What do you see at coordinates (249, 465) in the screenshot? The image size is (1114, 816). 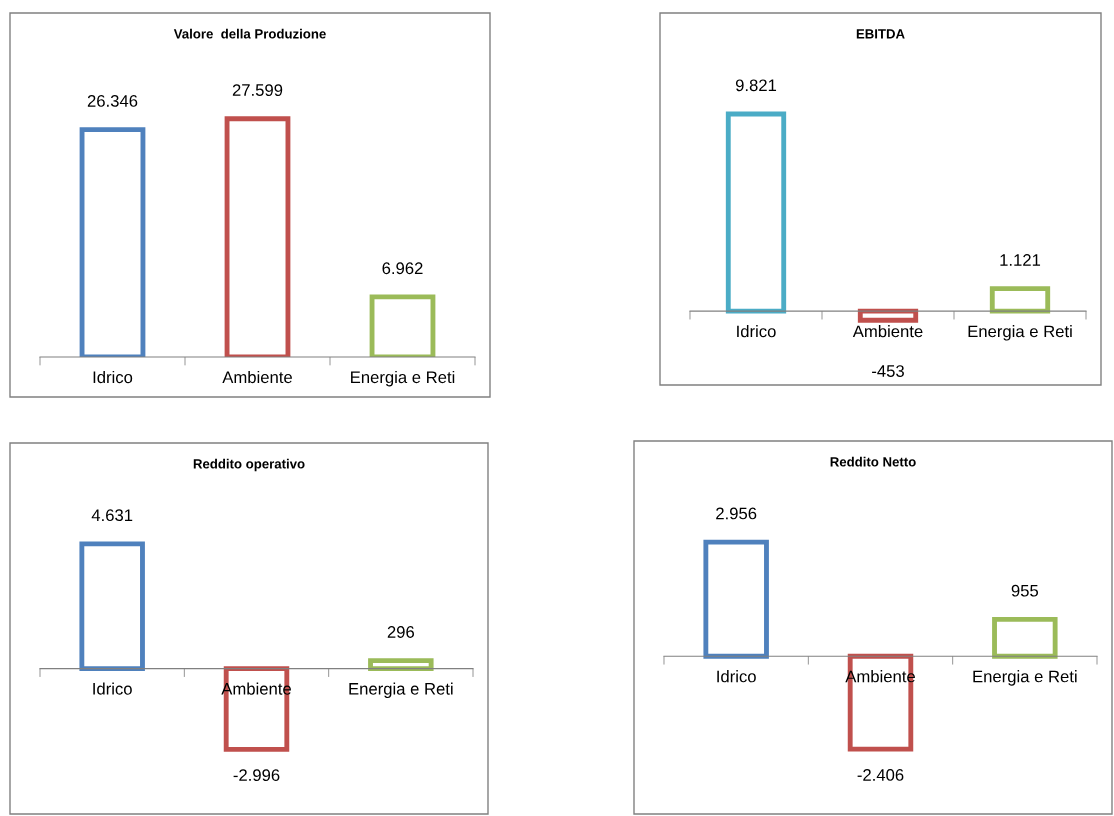 I see `chart-title: Reddito operativo` at bounding box center [249, 465].